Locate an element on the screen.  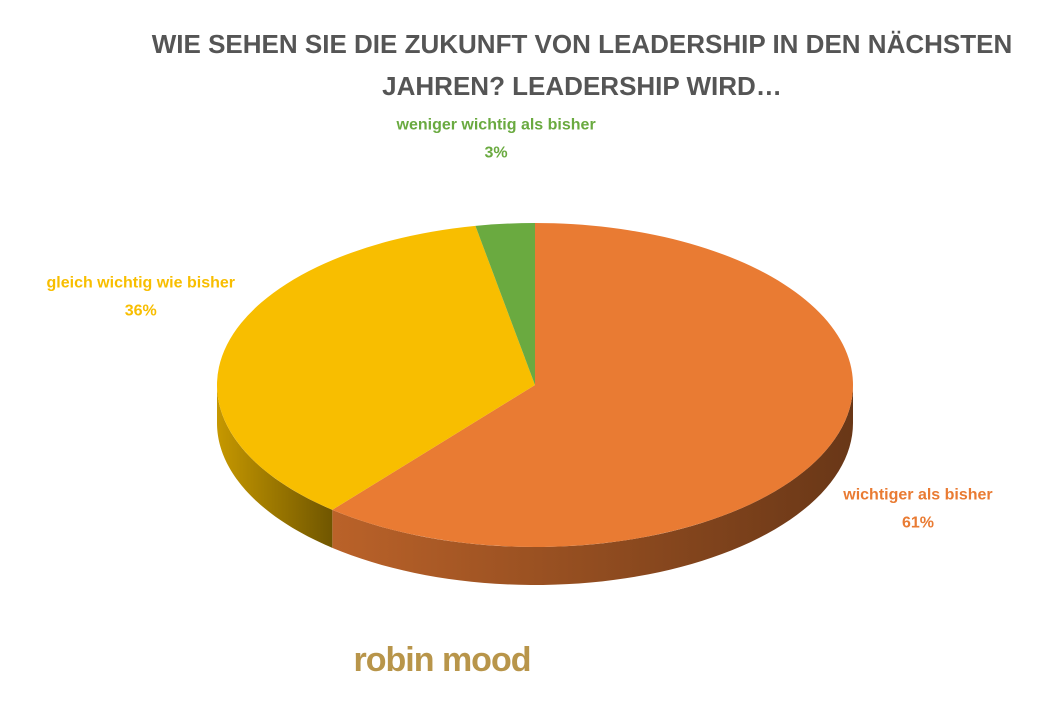
value-label: 61% is located at coordinates (918, 522).